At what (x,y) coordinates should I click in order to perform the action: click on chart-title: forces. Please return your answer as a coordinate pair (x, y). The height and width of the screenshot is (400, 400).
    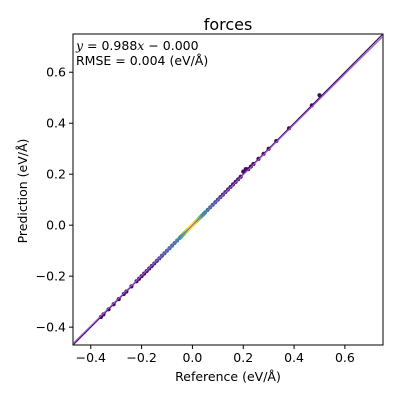
    Looking at the image, I should click on (228, 24).